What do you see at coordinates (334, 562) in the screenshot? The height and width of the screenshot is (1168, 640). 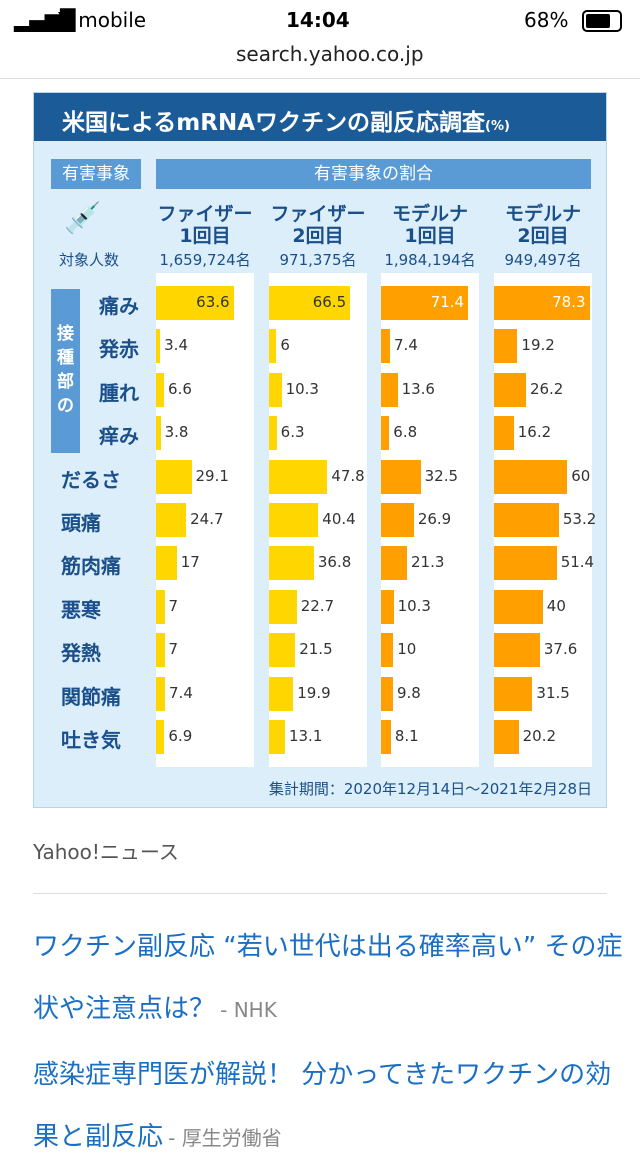 I see `value-label: 36.8` at bounding box center [334, 562].